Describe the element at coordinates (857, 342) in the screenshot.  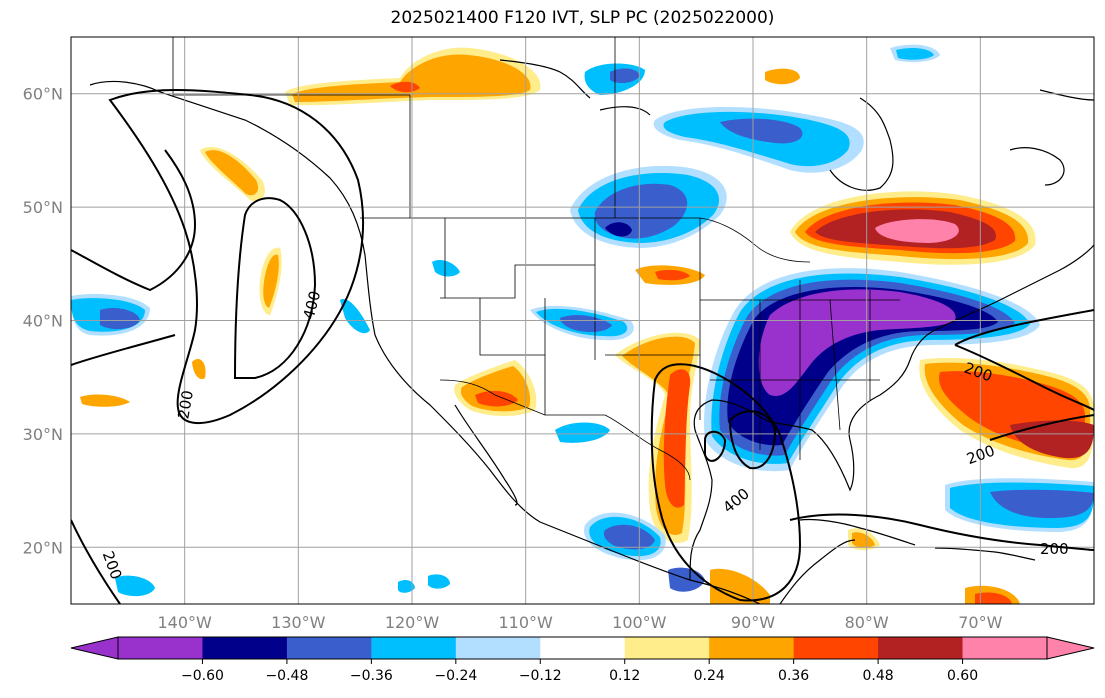
I see `negative-anomaly-eastern-us` at that location.